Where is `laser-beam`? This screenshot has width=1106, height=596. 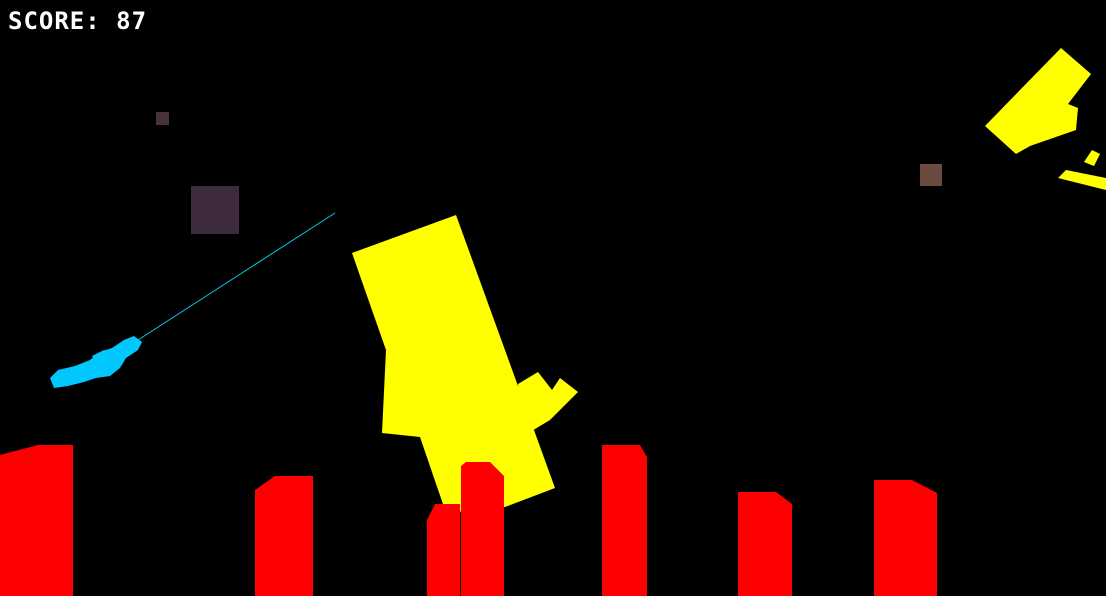
laser-beam is located at coordinates (236, 276).